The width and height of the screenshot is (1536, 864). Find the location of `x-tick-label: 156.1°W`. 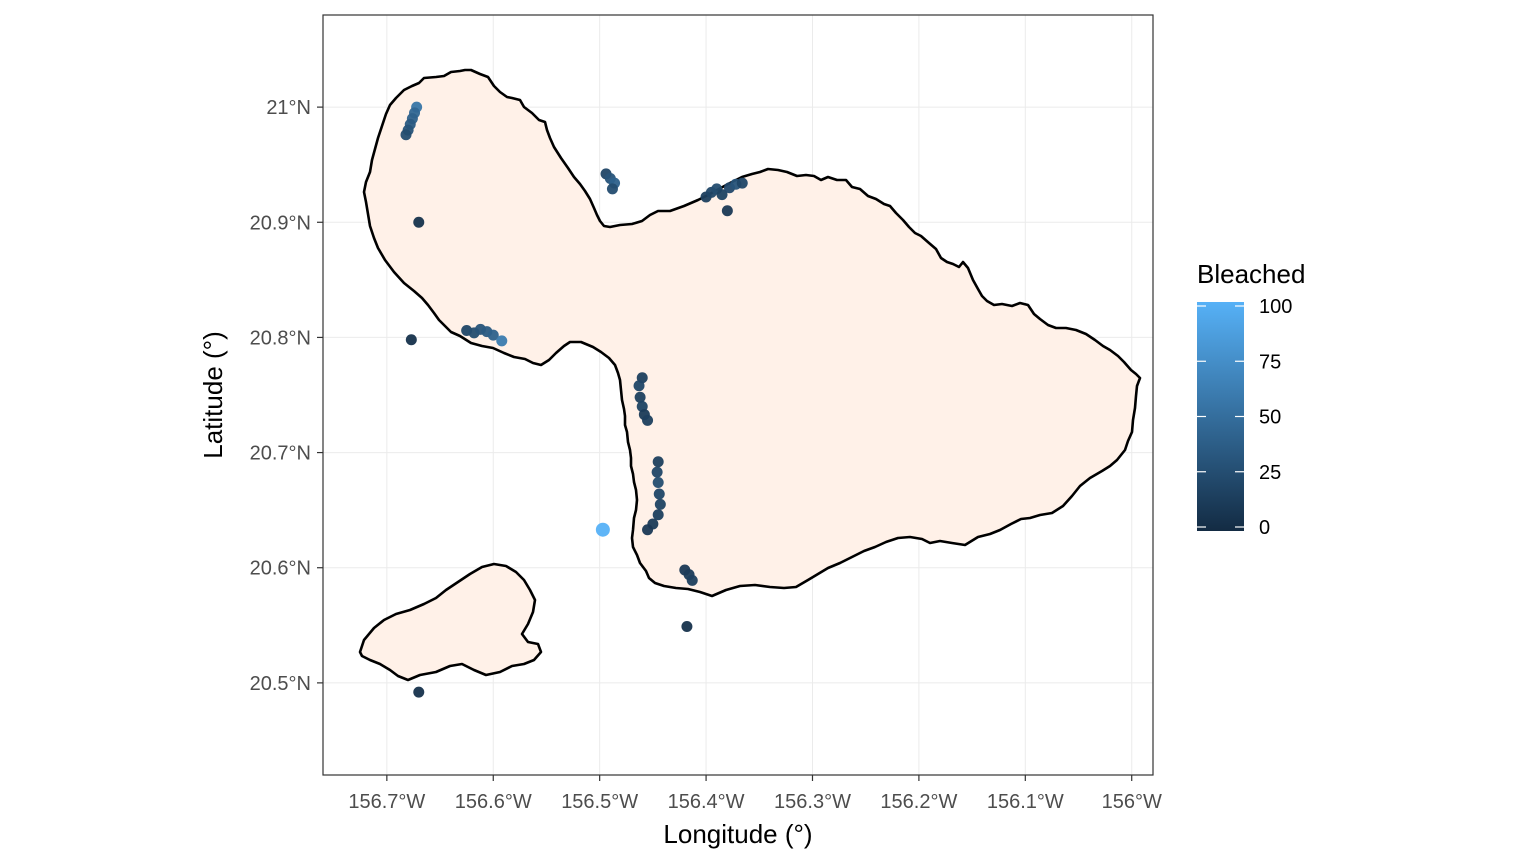

x-tick-label: 156.1°W is located at coordinates (1025, 802).